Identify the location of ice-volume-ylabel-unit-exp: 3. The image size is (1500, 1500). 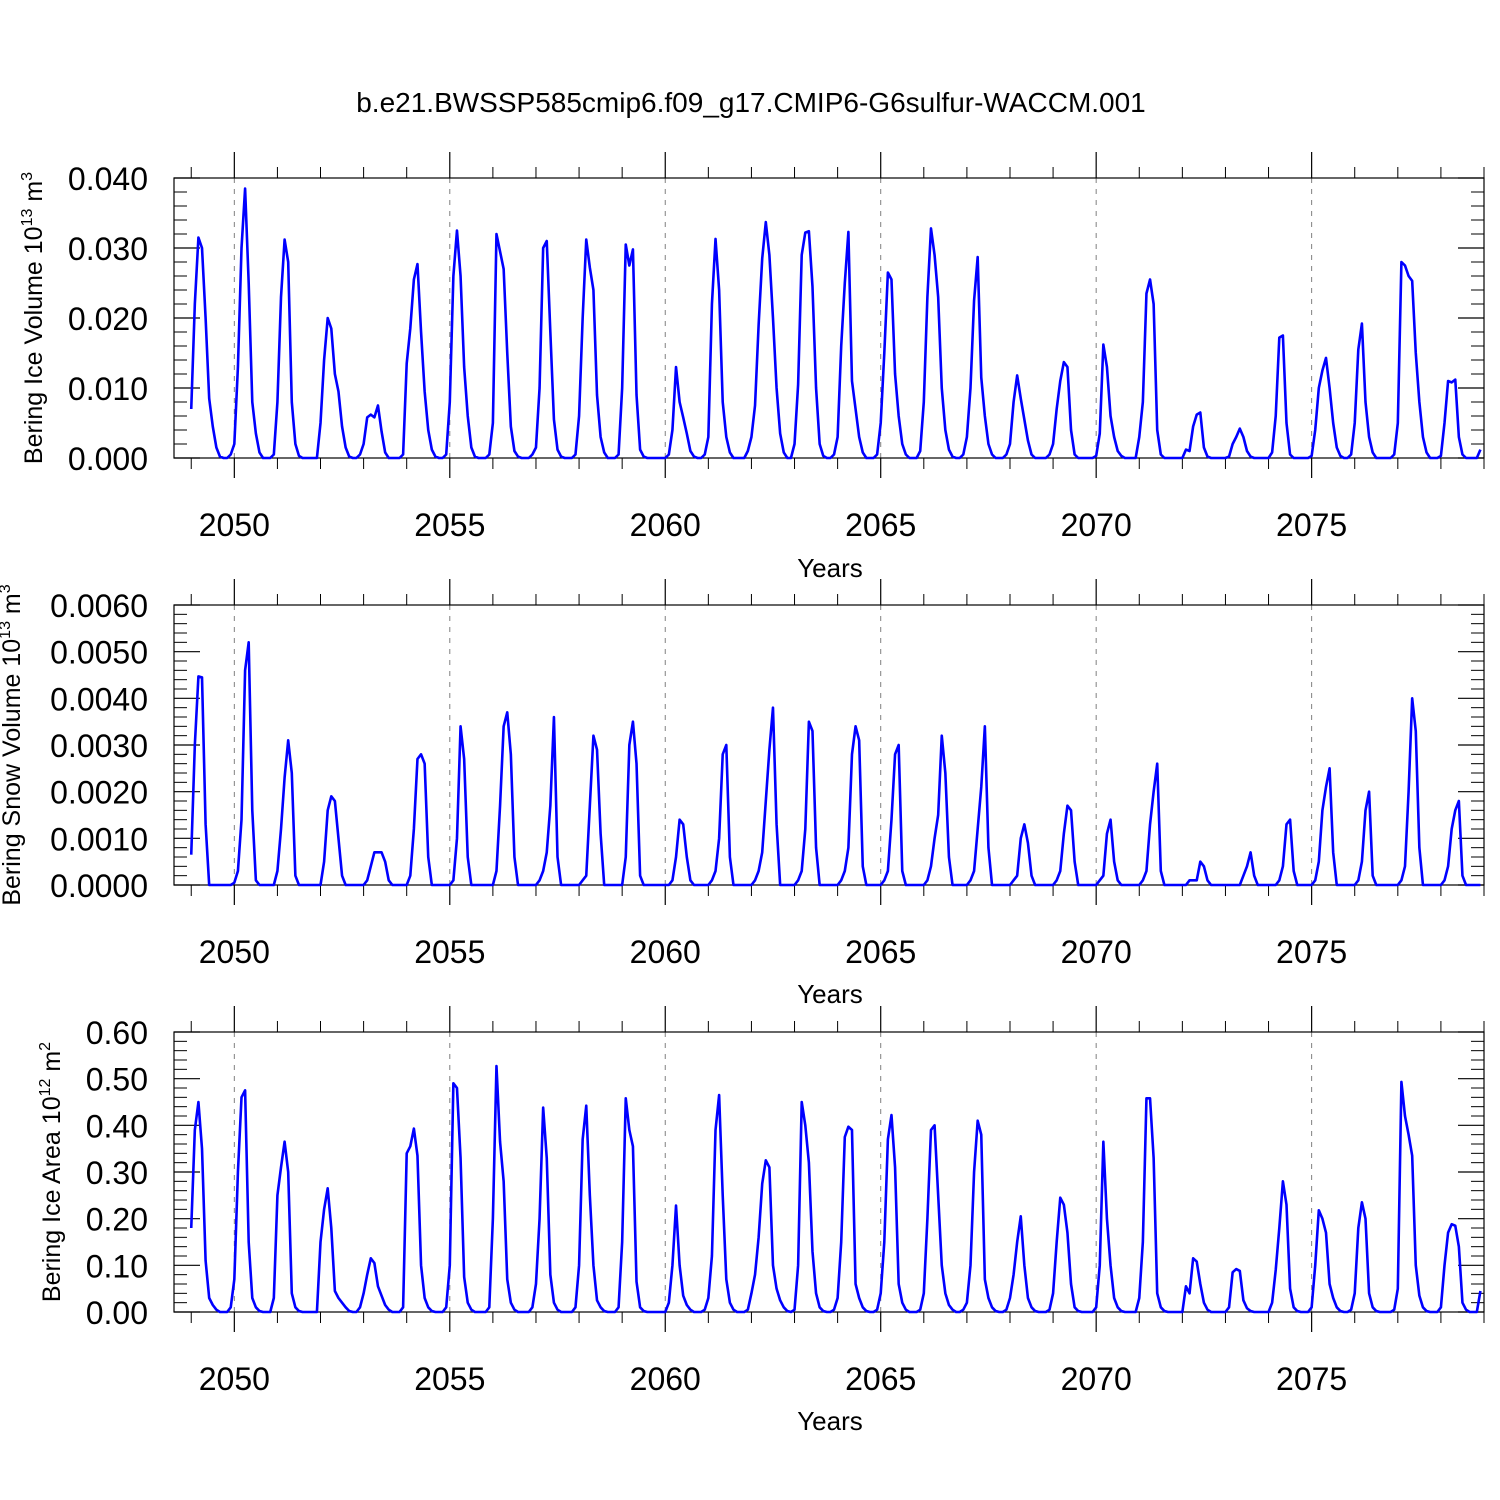
(27, 176).